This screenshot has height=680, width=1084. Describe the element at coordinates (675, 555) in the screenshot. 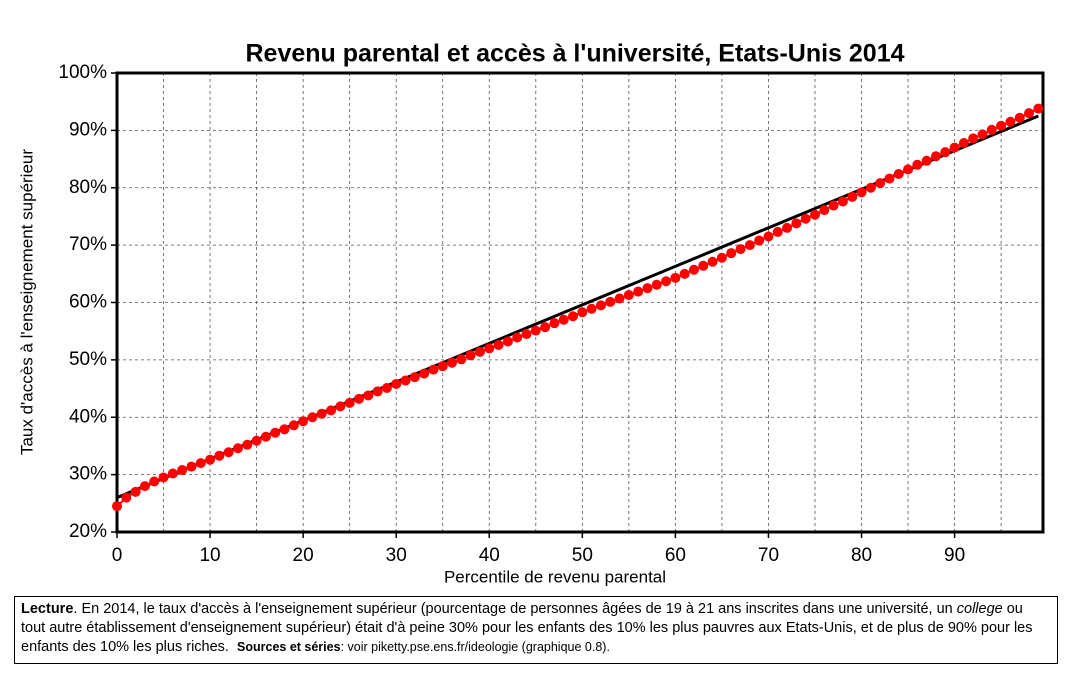

I see `x-tick-label: 60` at that location.